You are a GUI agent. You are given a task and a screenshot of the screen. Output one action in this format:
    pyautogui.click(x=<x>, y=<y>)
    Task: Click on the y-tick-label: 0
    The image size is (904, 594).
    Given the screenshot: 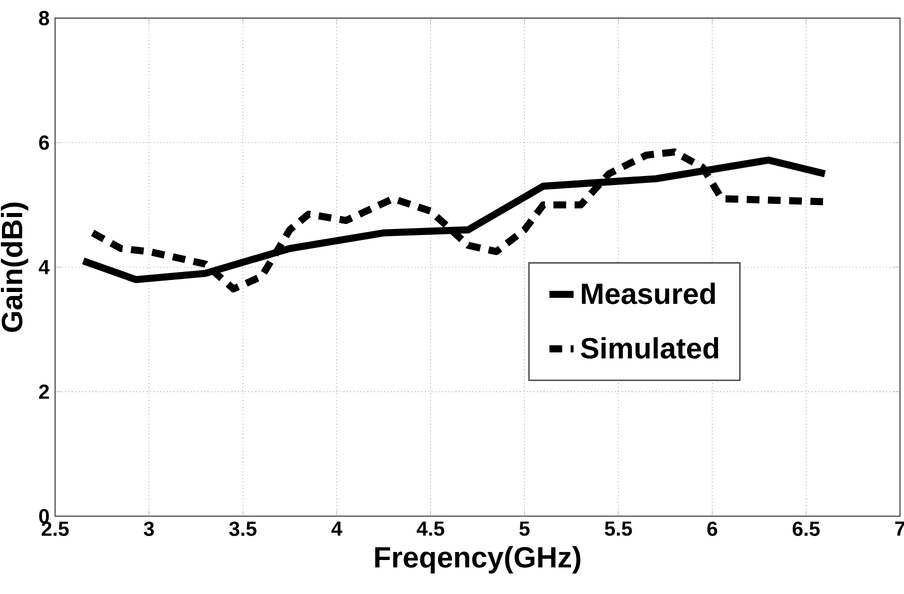 What is the action you would take?
    pyautogui.click(x=44, y=516)
    